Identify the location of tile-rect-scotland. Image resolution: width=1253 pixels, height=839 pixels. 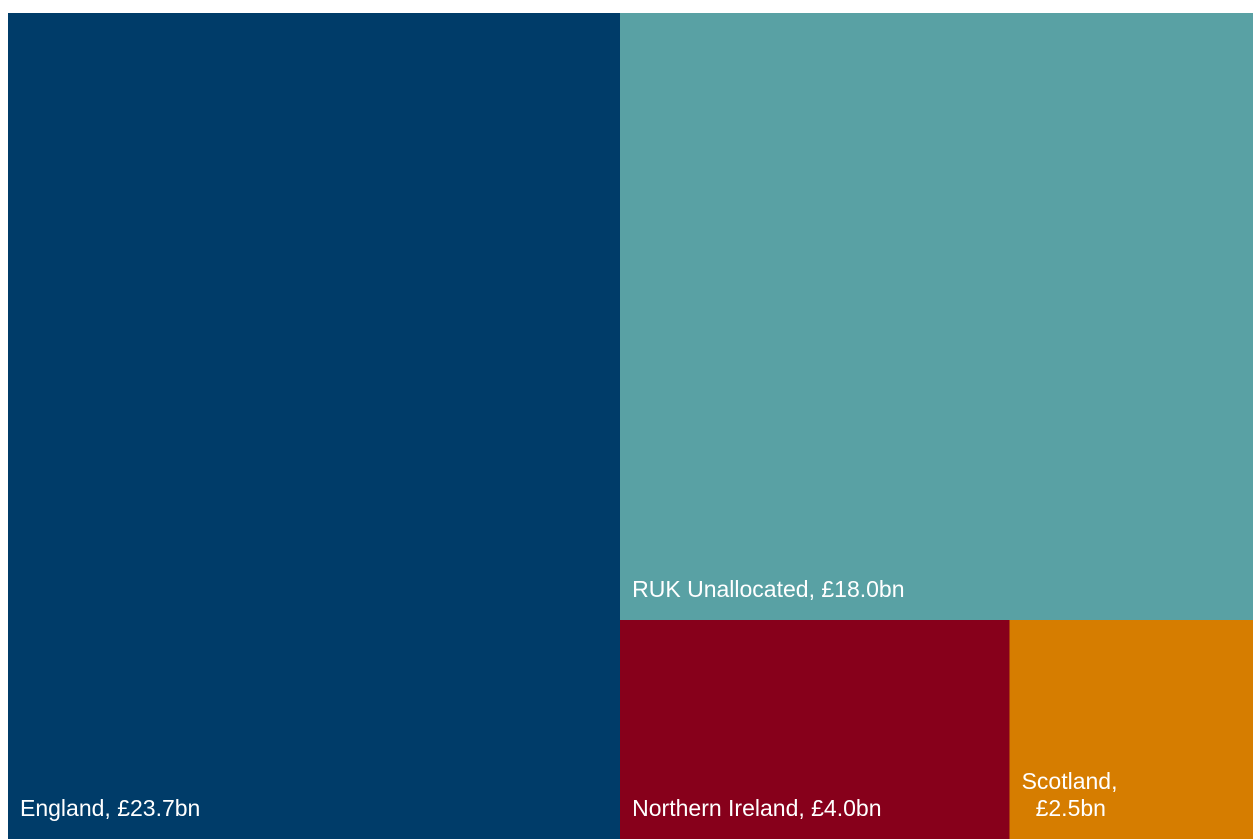
(1131, 729).